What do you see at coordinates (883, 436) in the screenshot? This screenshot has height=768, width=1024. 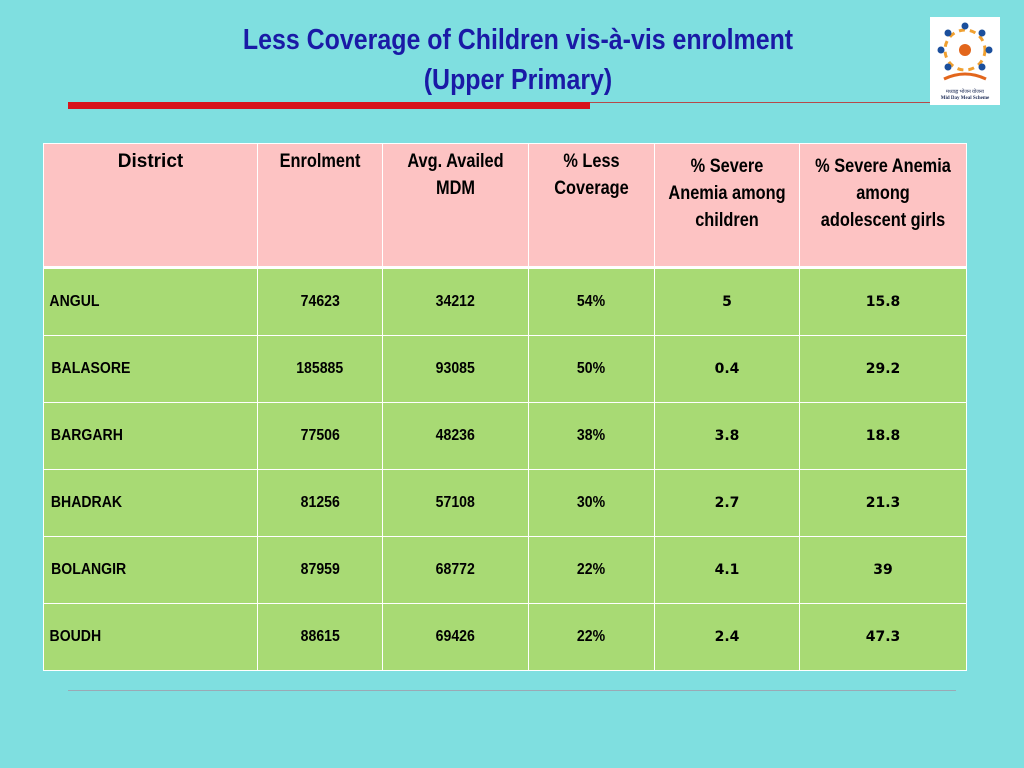 I see `anemia-girls-cell: 18.8` at bounding box center [883, 436].